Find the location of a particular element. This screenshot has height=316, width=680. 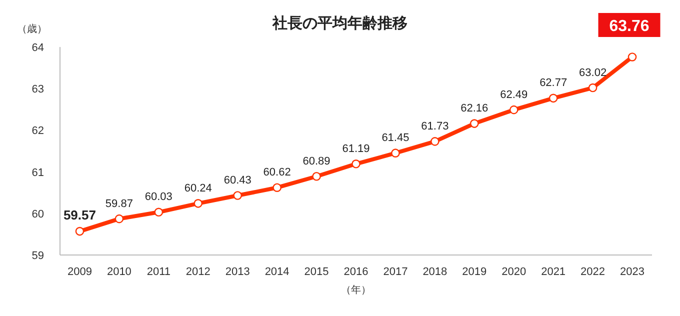

data-label: 62.49 is located at coordinates (514, 94).